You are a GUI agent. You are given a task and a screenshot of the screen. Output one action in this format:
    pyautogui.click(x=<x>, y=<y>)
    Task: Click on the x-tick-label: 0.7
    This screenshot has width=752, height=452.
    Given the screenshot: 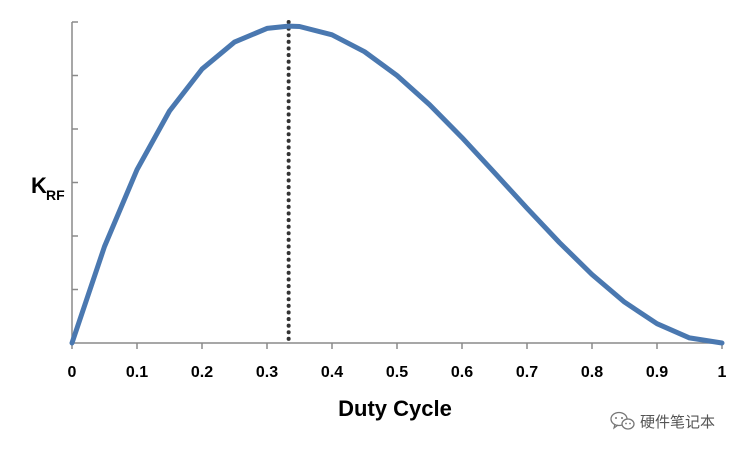 What is the action you would take?
    pyautogui.click(x=527, y=372)
    